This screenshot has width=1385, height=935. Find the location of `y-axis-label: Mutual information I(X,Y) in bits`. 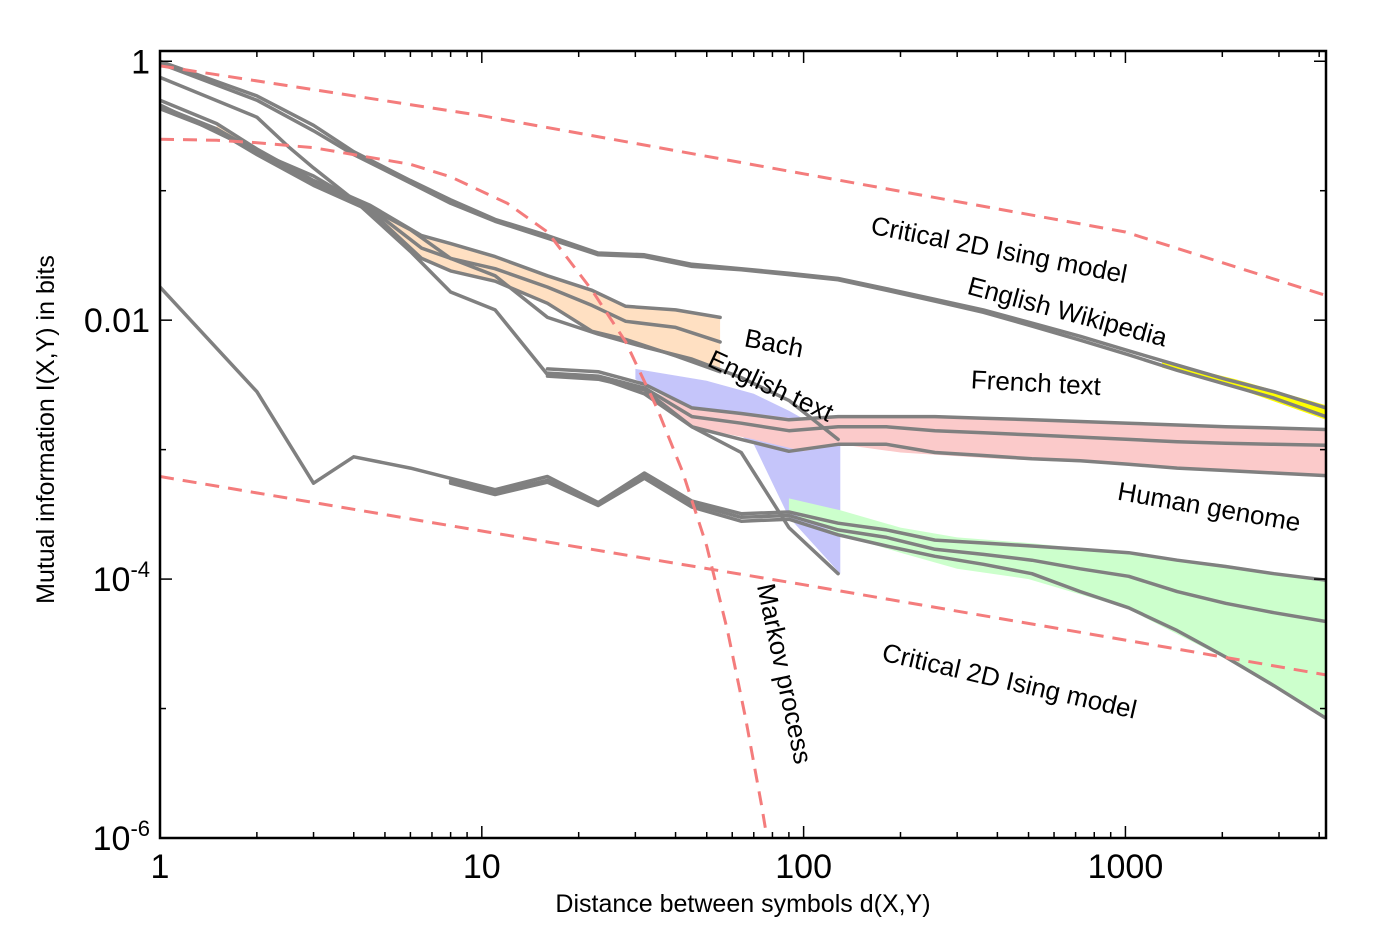

y-axis-label: Mutual information I(X,Y) in bits is located at coordinates (46, 429).